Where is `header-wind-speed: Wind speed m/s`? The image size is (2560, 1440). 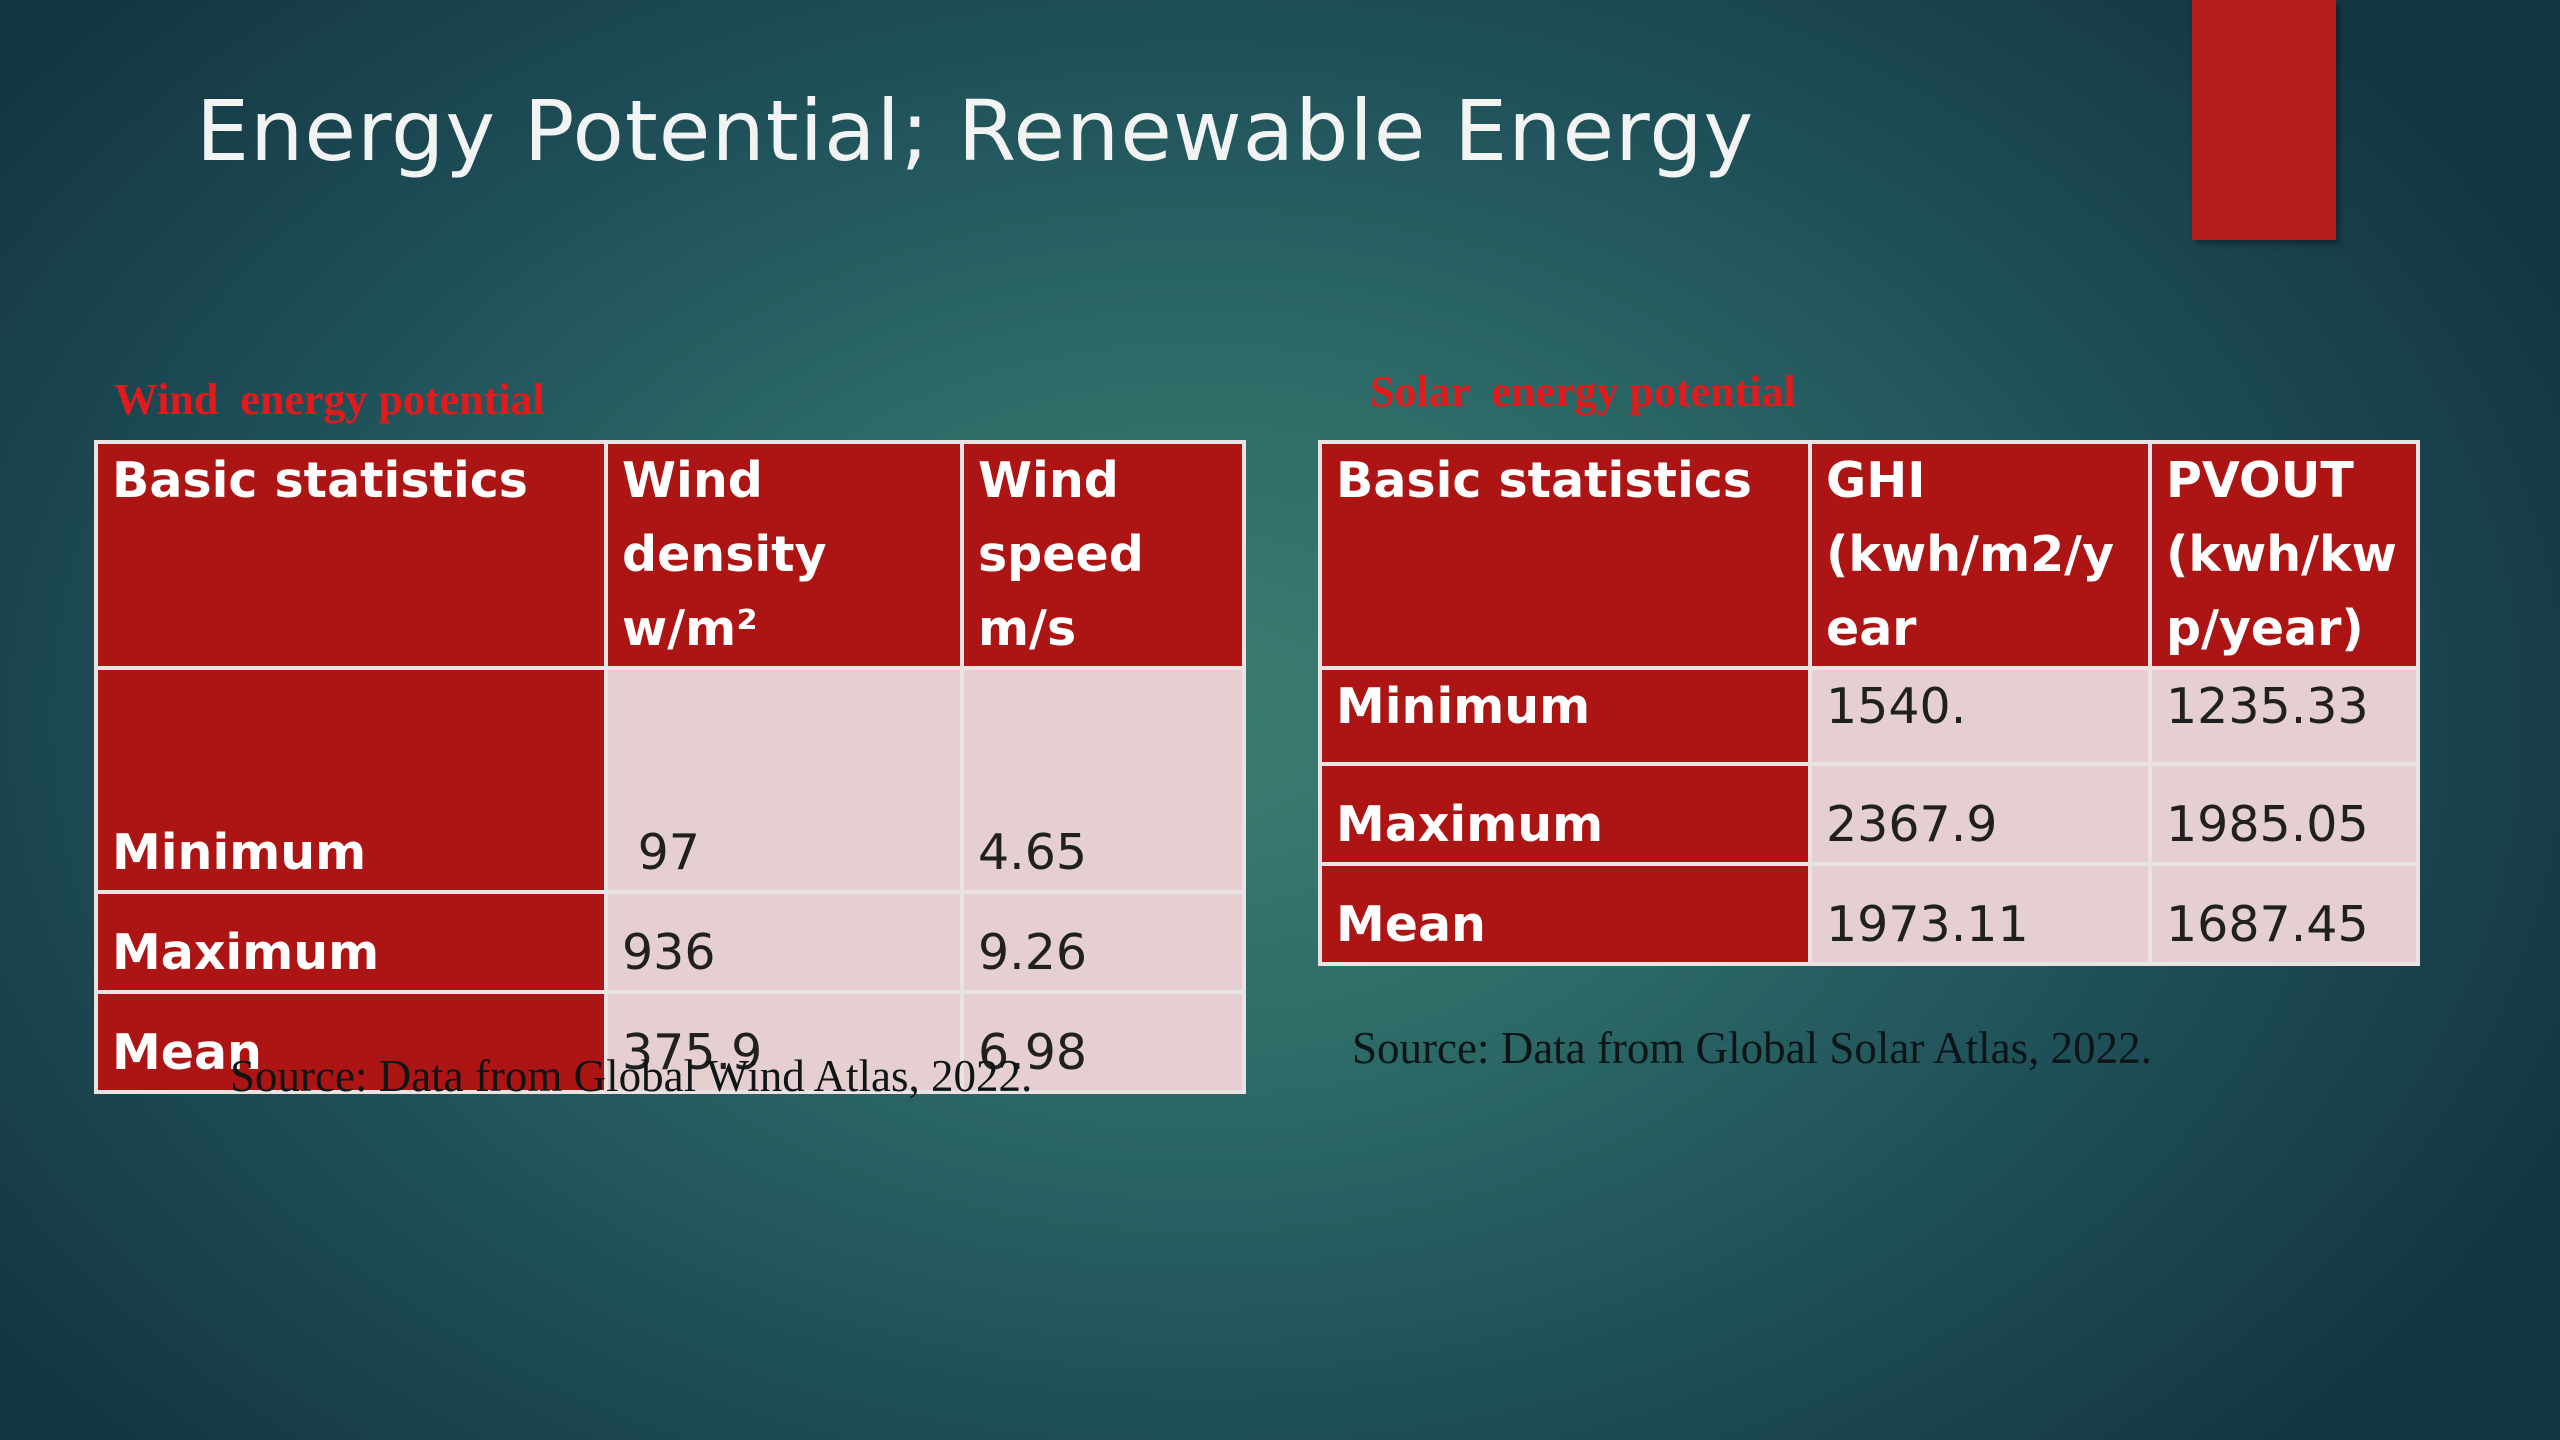
header-wind-speed: Wind speed m/s is located at coordinates (1103, 555).